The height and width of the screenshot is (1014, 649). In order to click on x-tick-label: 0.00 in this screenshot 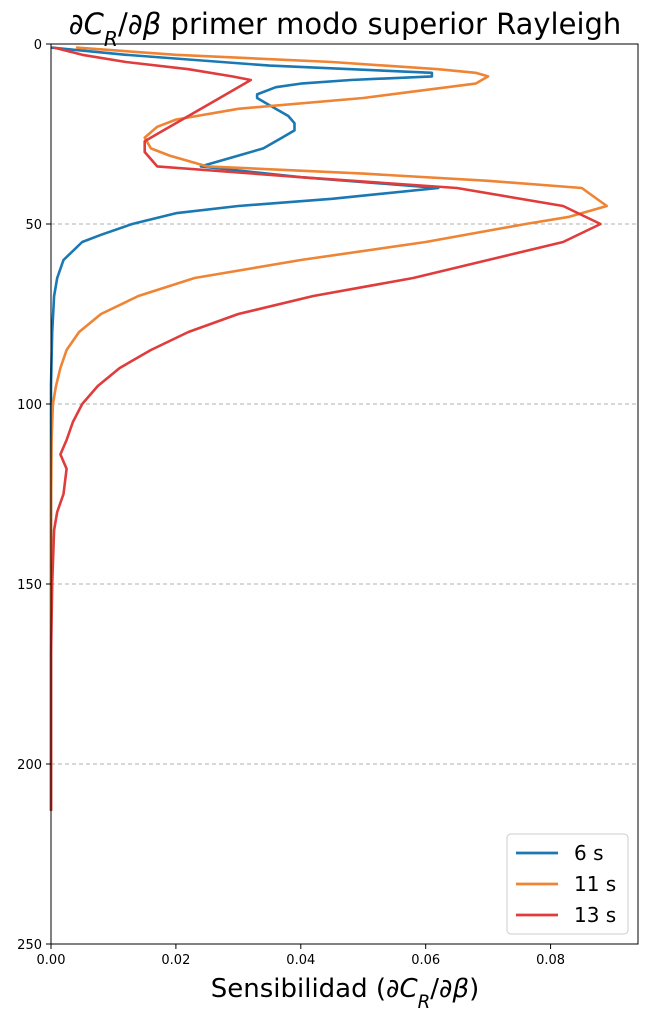, I will do `click(51, 960)`.